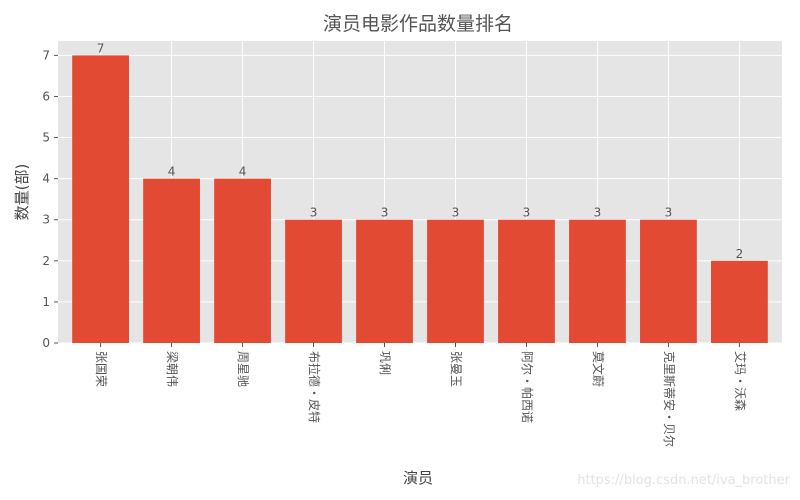  What do you see at coordinates (101, 369) in the screenshot?
I see `x-tick-label: 张国荣` at bounding box center [101, 369].